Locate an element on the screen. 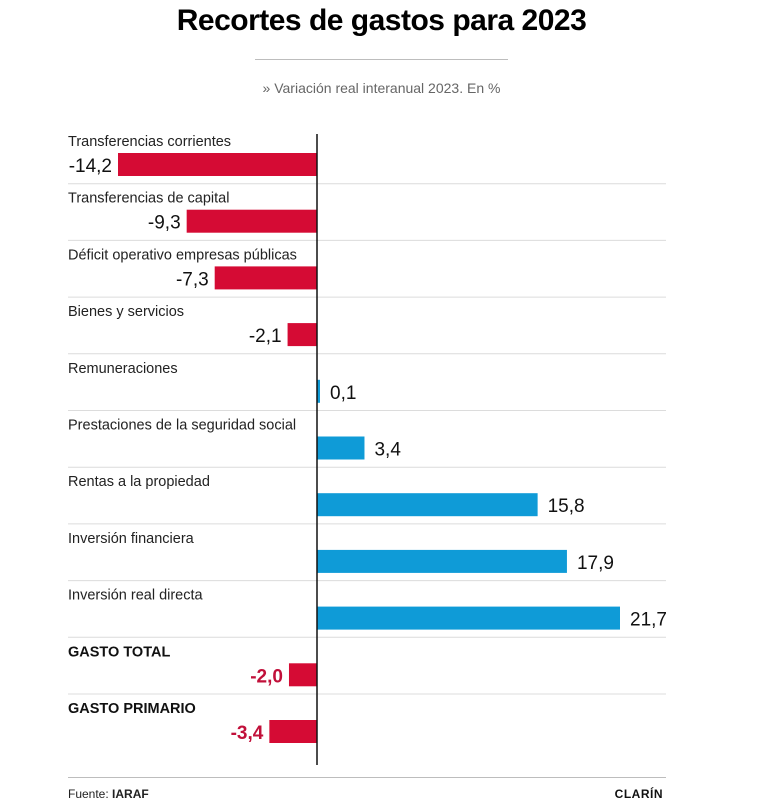 This screenshot has height=810, width=763. value-label: 0,1 is located at coordinates (343, 393).